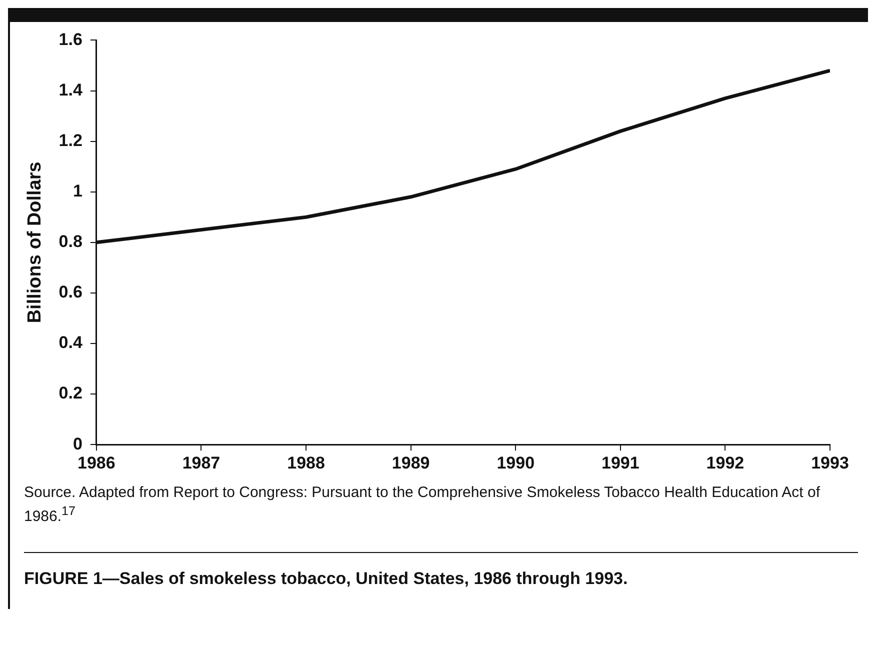  I want to click on x-tick-label: 1989, so click(411, 462).